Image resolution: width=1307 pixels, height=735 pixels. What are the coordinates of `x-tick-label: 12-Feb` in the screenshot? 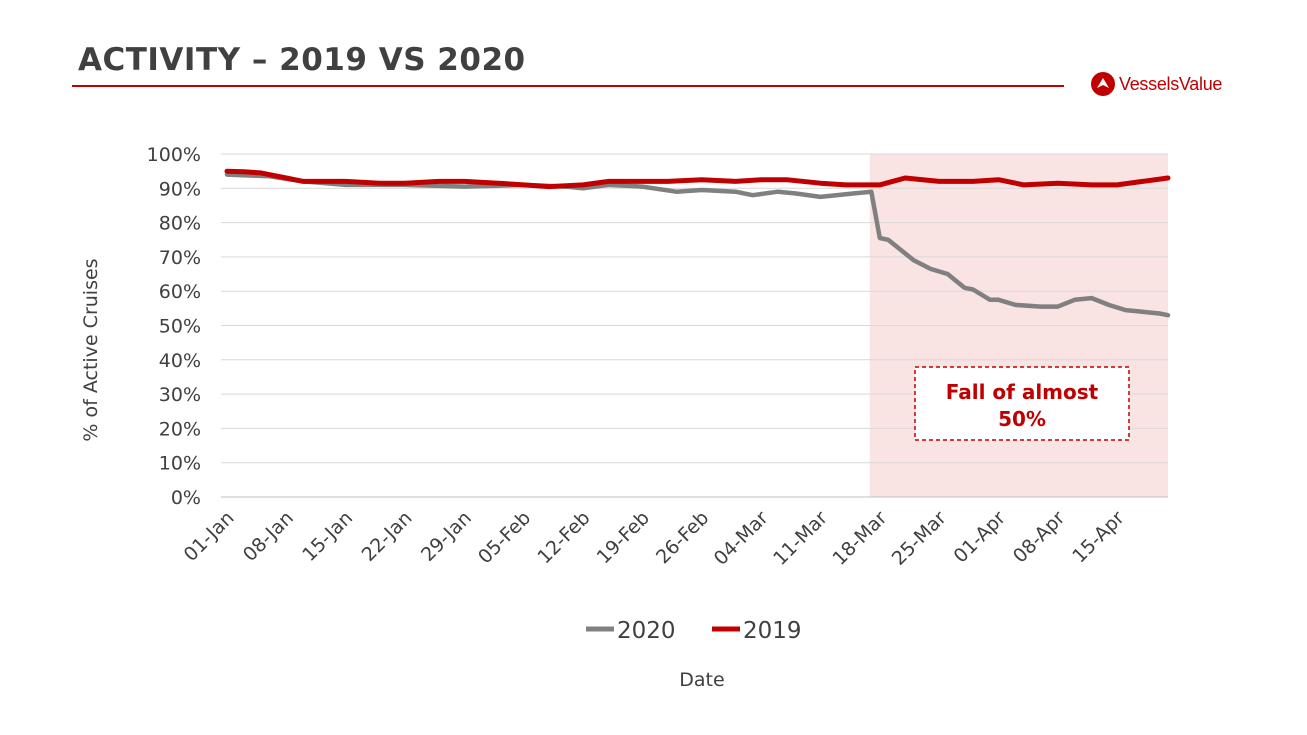 It's located at (563, 537).